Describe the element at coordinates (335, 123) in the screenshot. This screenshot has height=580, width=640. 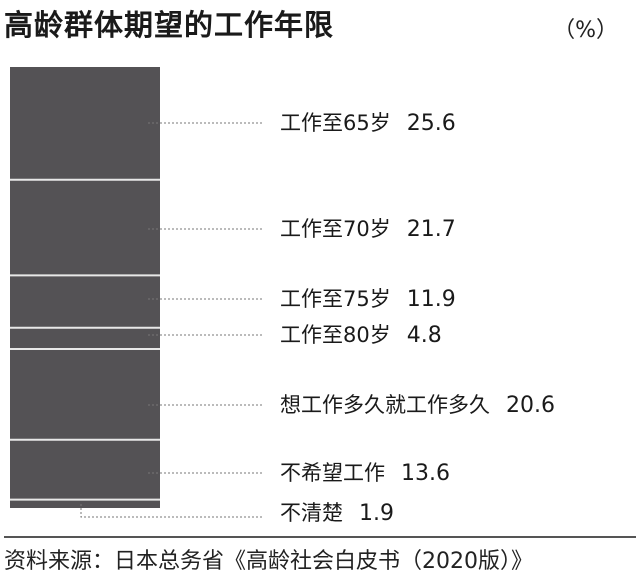
I see `category-label: 工作至65岁` at that location.